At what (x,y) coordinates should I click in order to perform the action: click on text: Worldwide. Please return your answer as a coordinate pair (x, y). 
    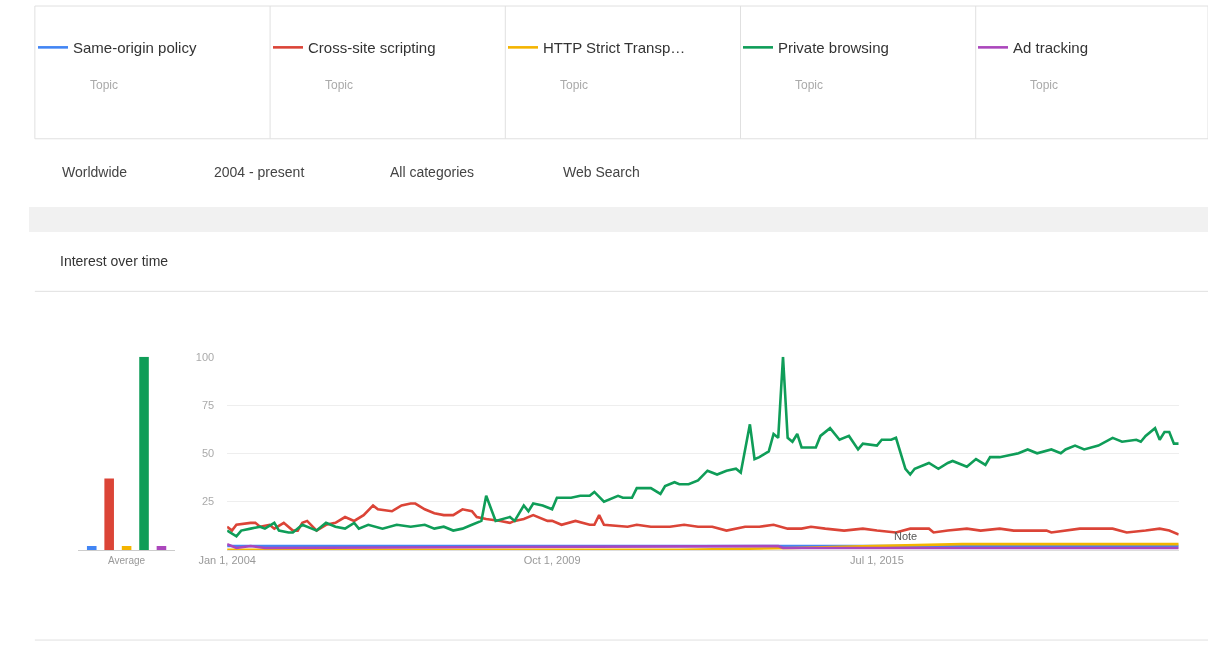
    Looking at the image, I should click on (95, 172).